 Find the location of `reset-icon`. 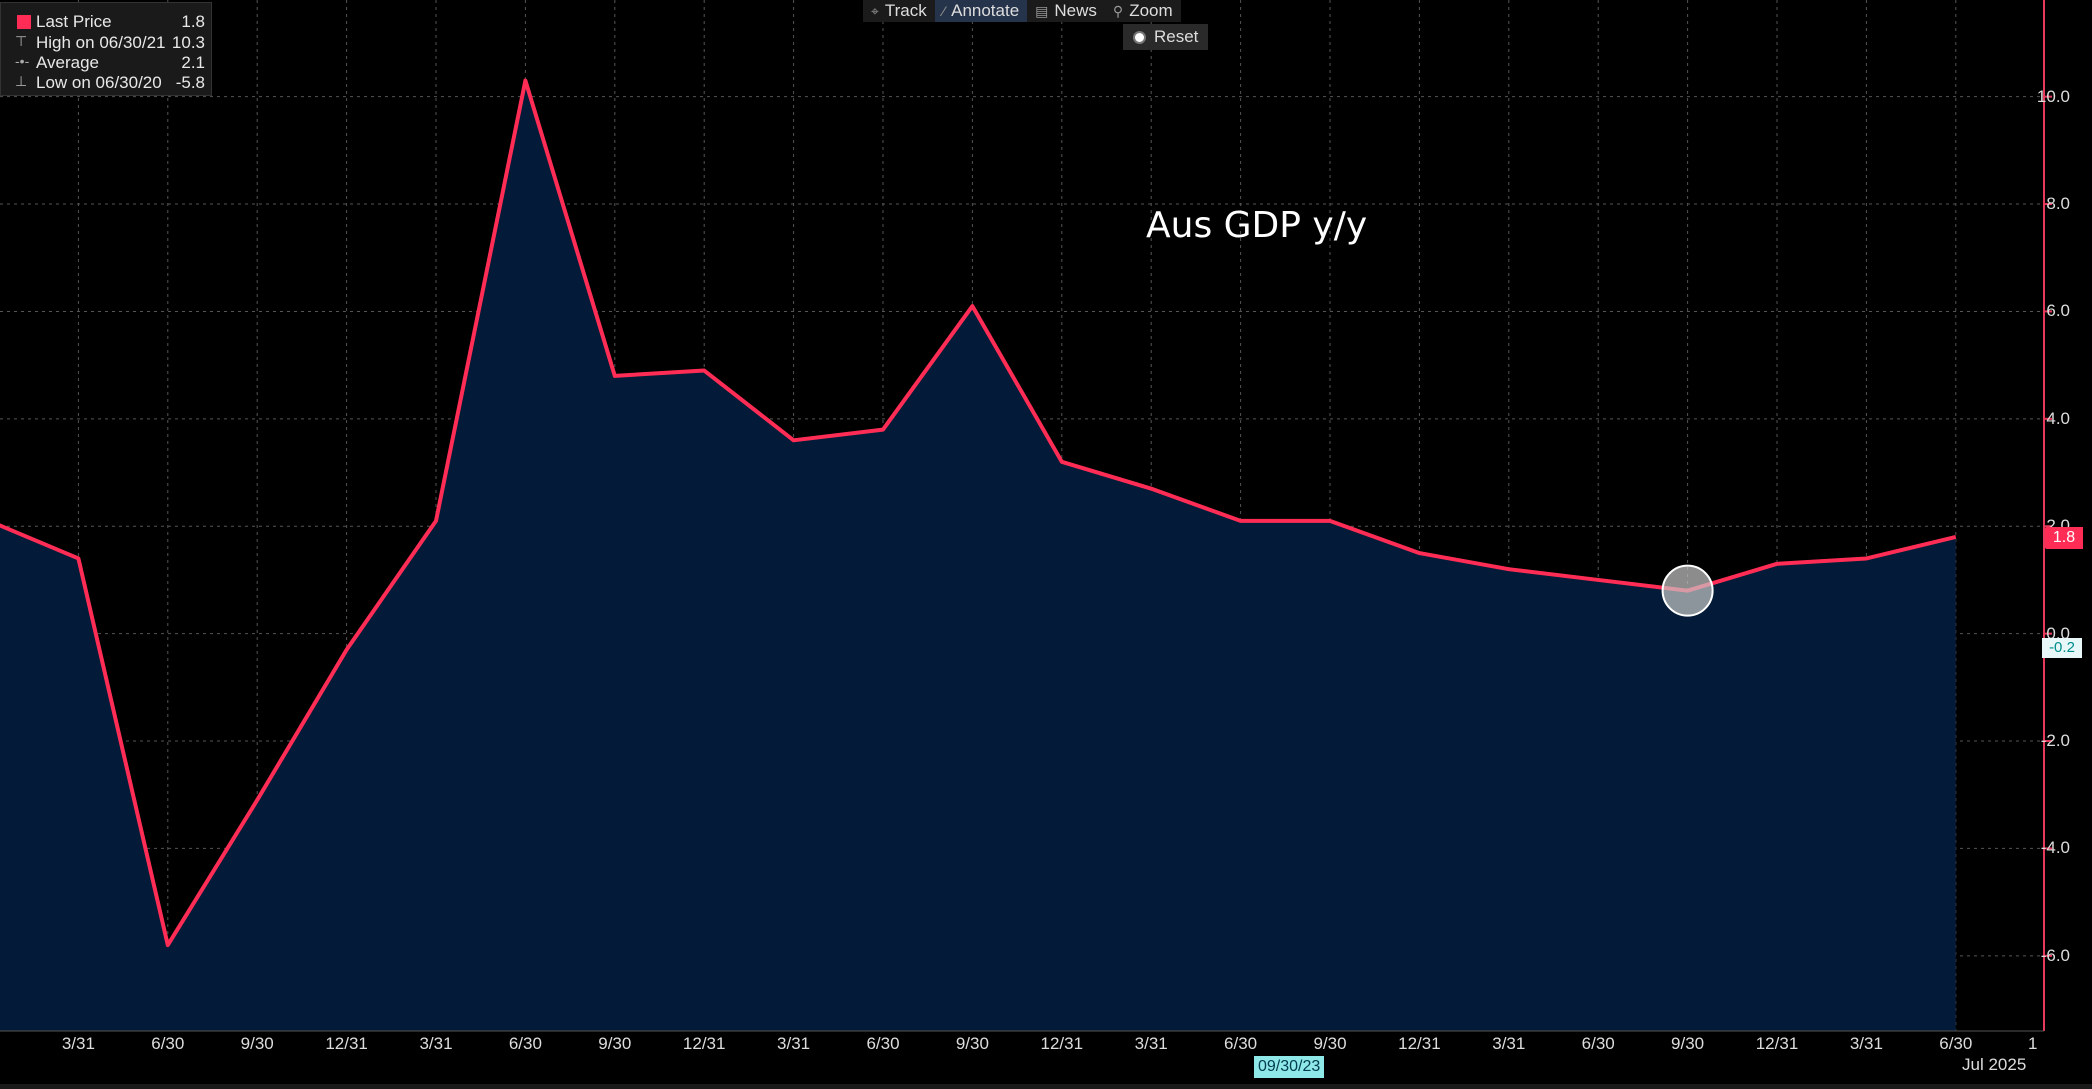

reset-icon is located at coordinates (1139, 37).